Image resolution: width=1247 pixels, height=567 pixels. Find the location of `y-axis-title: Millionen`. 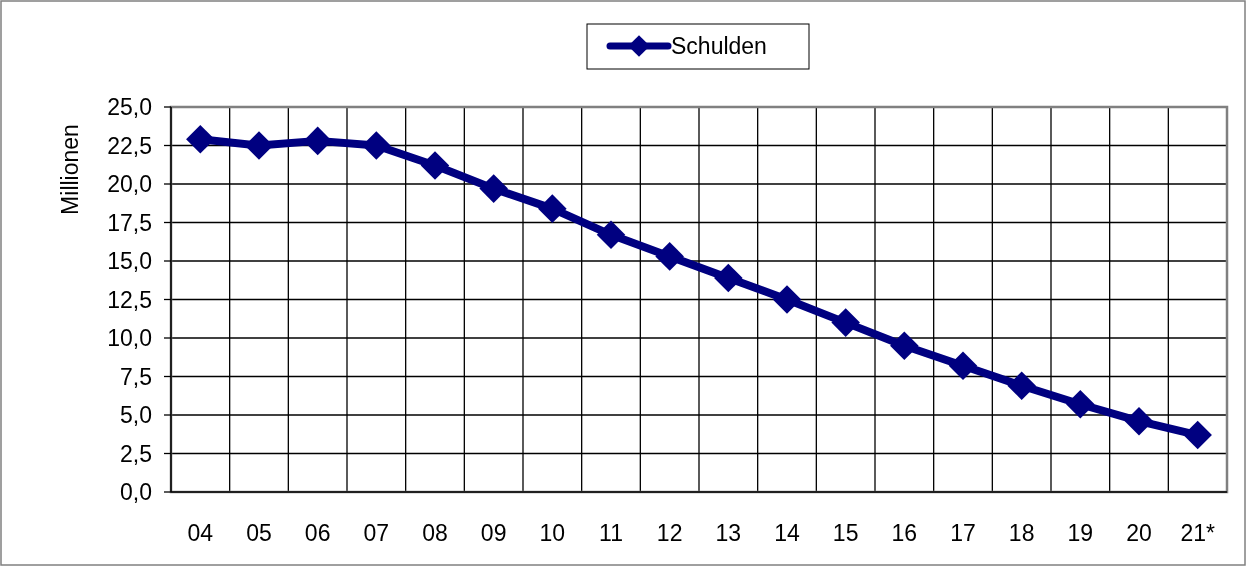

y-axis-title: Millionen is located at coordinates (70, 169).